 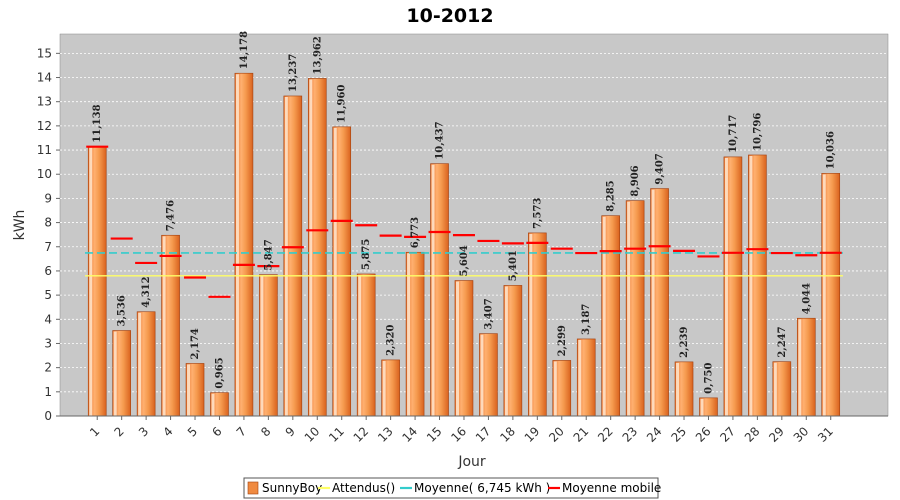 I want to click on bar-value-label: 2,239, so click(x=684, y=342).